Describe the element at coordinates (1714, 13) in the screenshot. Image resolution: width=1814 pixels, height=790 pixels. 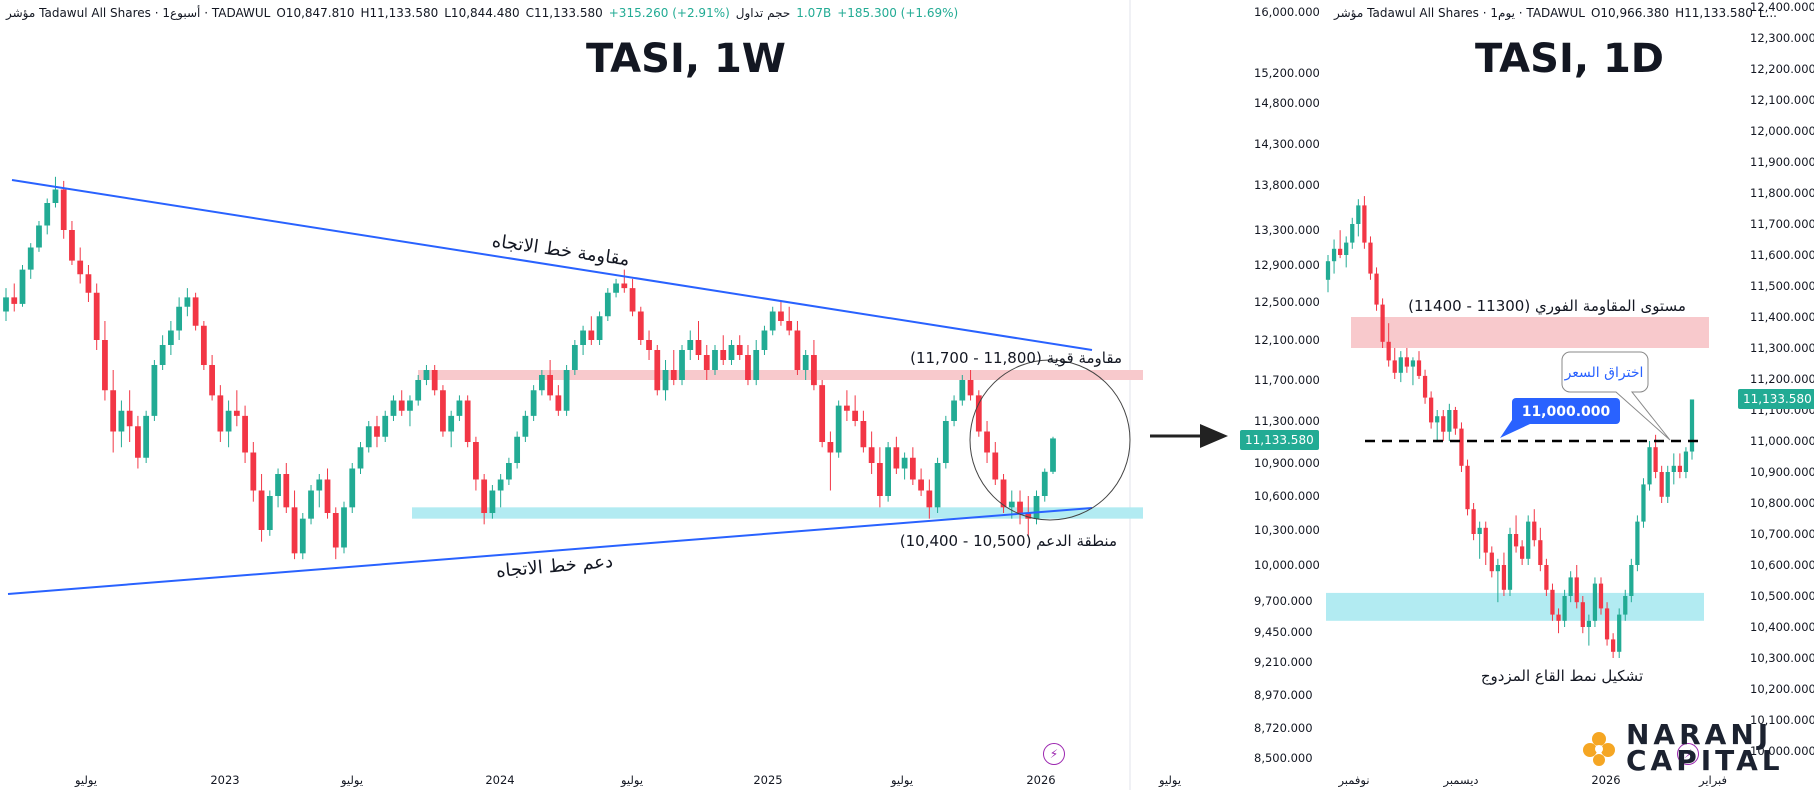
I see `right-high: H11,133.580` at that location.